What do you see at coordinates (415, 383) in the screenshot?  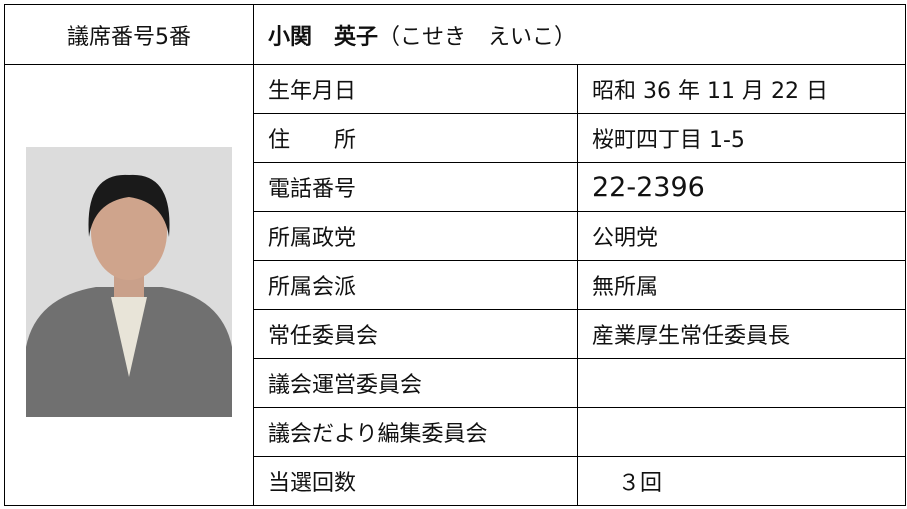 I see `field-label: 議会運営委員会` at bounding box center [415, 383].